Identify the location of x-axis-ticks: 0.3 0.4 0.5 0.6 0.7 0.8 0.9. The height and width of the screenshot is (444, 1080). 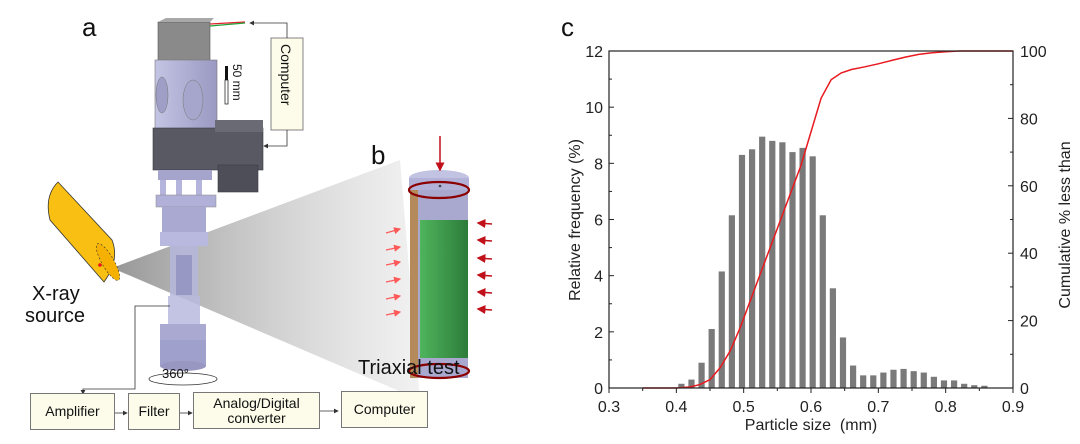
(811, 402).